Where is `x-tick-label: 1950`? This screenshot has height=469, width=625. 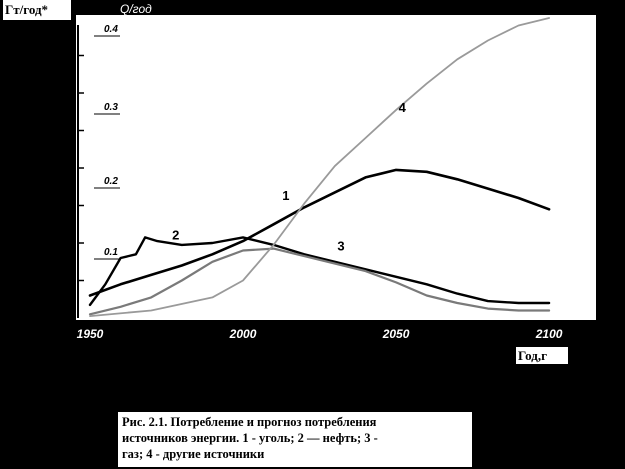
x-tick-label: 1950 is located at coordinates (90, 334).